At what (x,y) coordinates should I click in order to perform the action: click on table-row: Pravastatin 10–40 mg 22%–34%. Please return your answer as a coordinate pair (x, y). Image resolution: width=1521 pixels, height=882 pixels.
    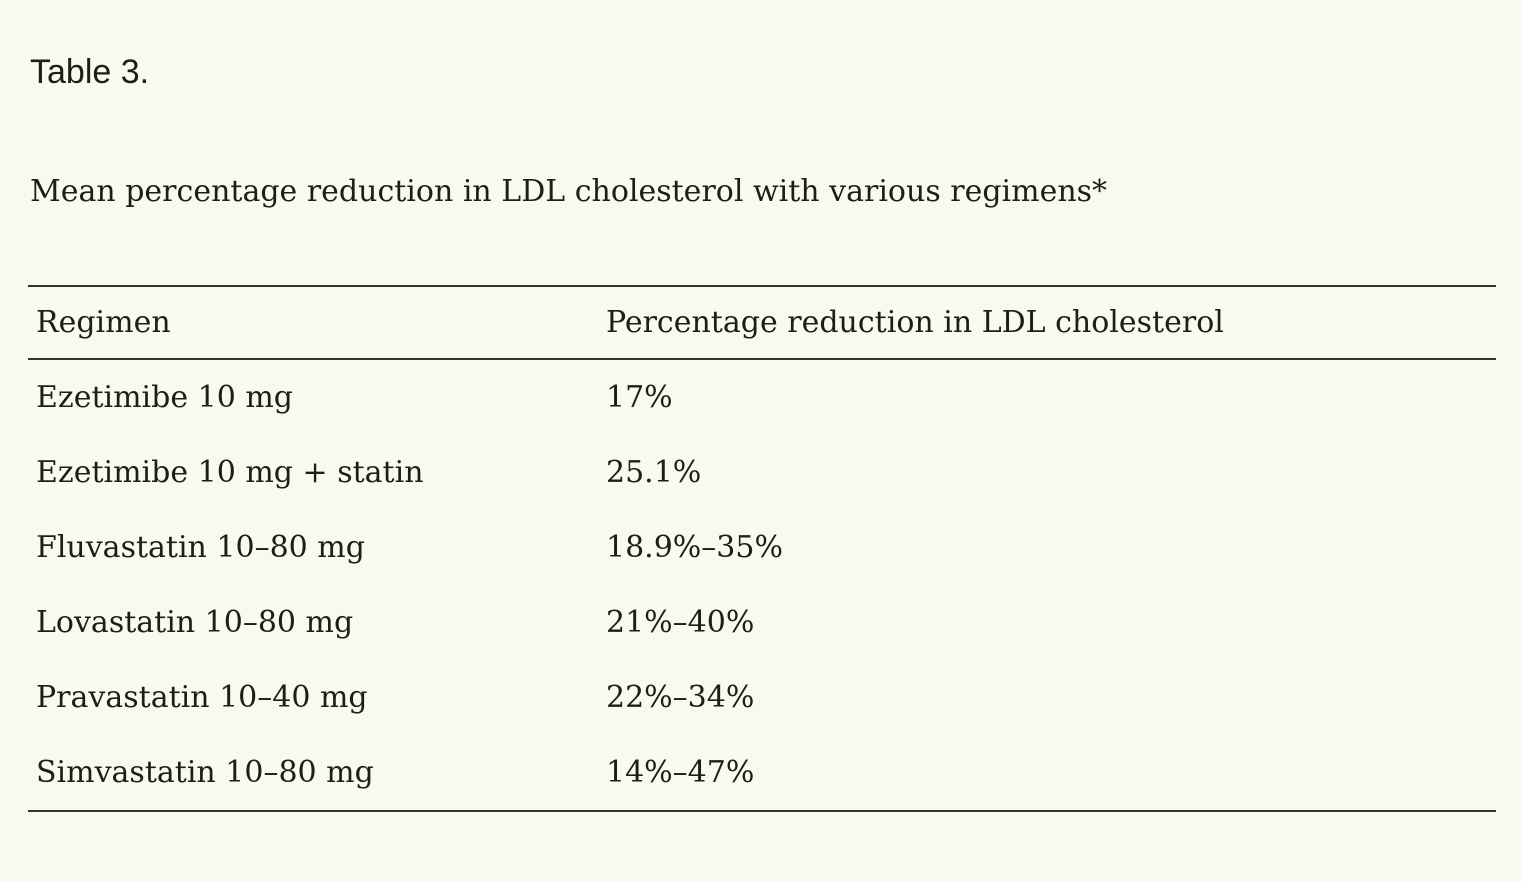
    Looking at the image, I should click on (762, 697).